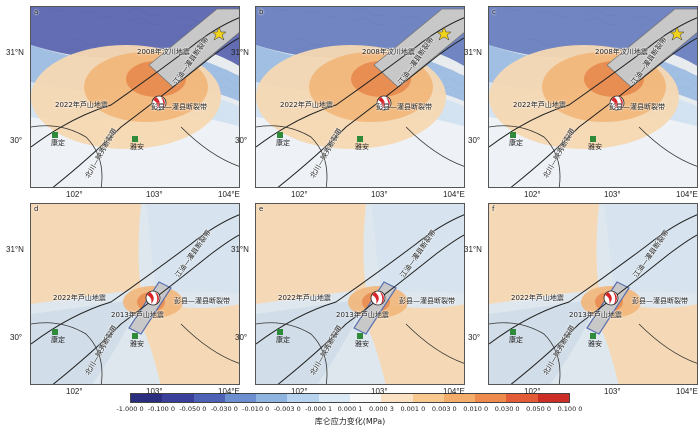 This screenshot has width=700, height=428. I want to click on colorbar-tick-label: 0.001 0, so click(413, 409).